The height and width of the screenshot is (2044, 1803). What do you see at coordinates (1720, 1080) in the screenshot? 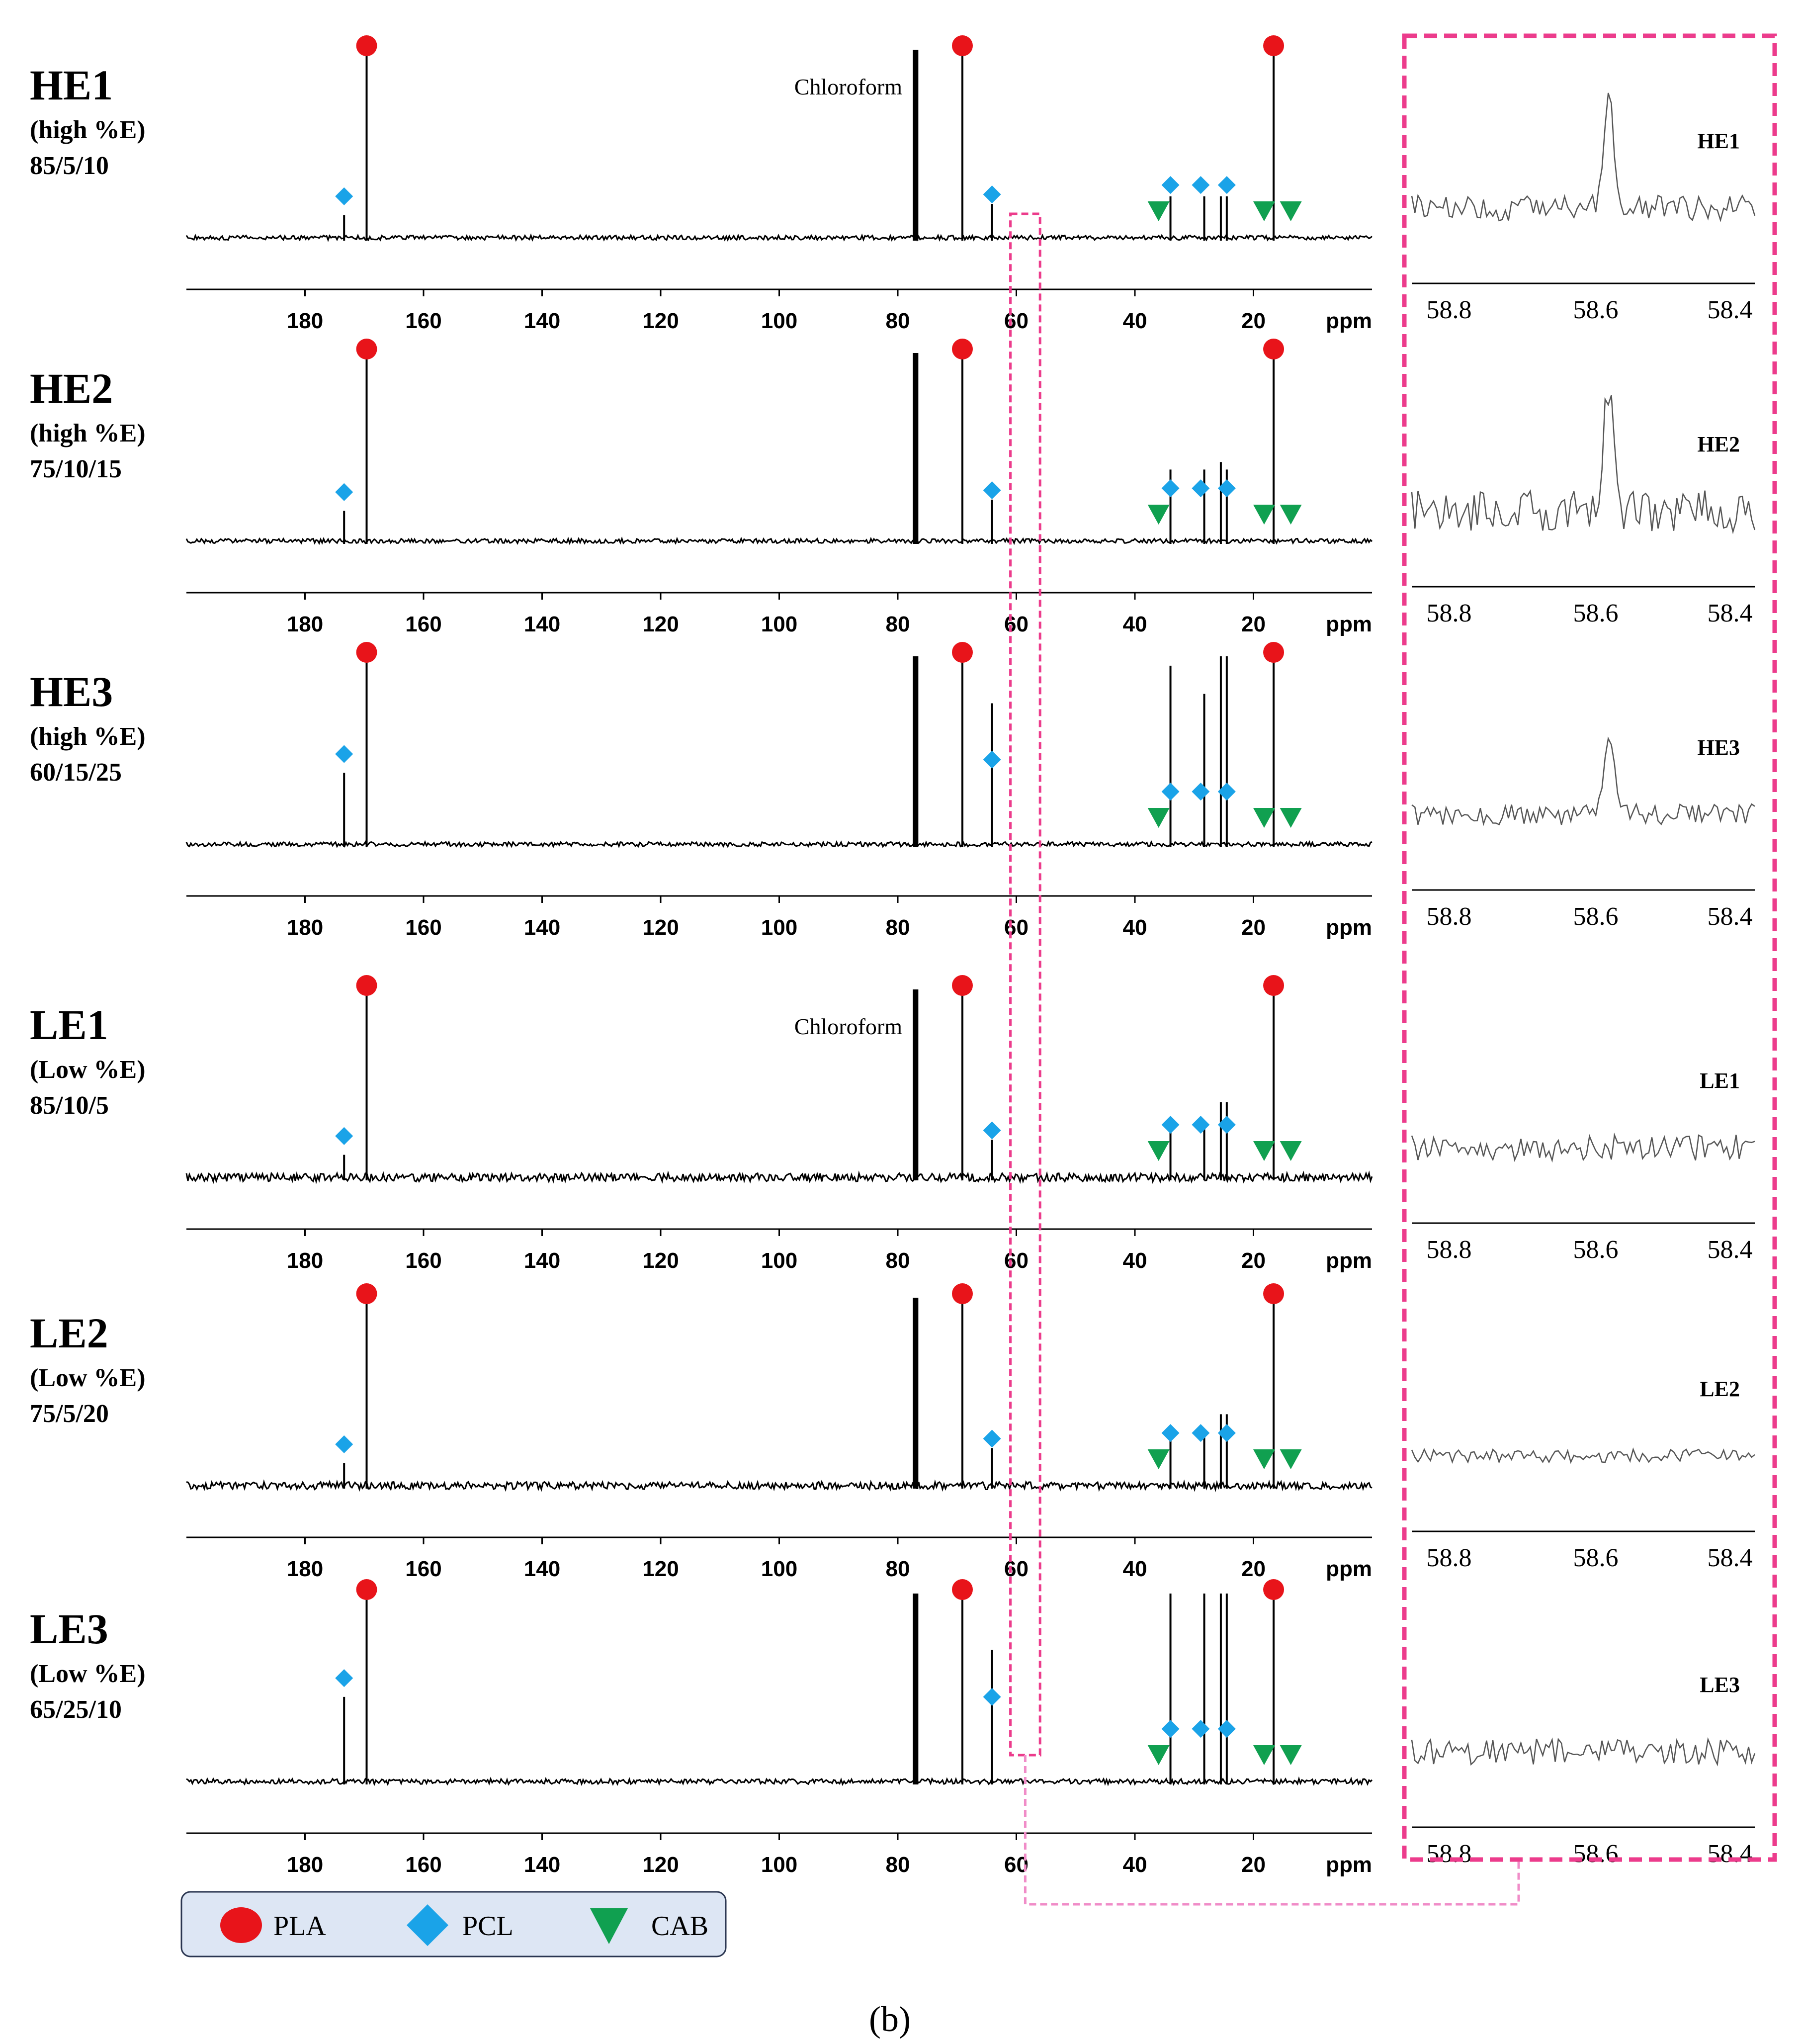
I see `inset-label: LE1` at bounding box center [1720, 1080].